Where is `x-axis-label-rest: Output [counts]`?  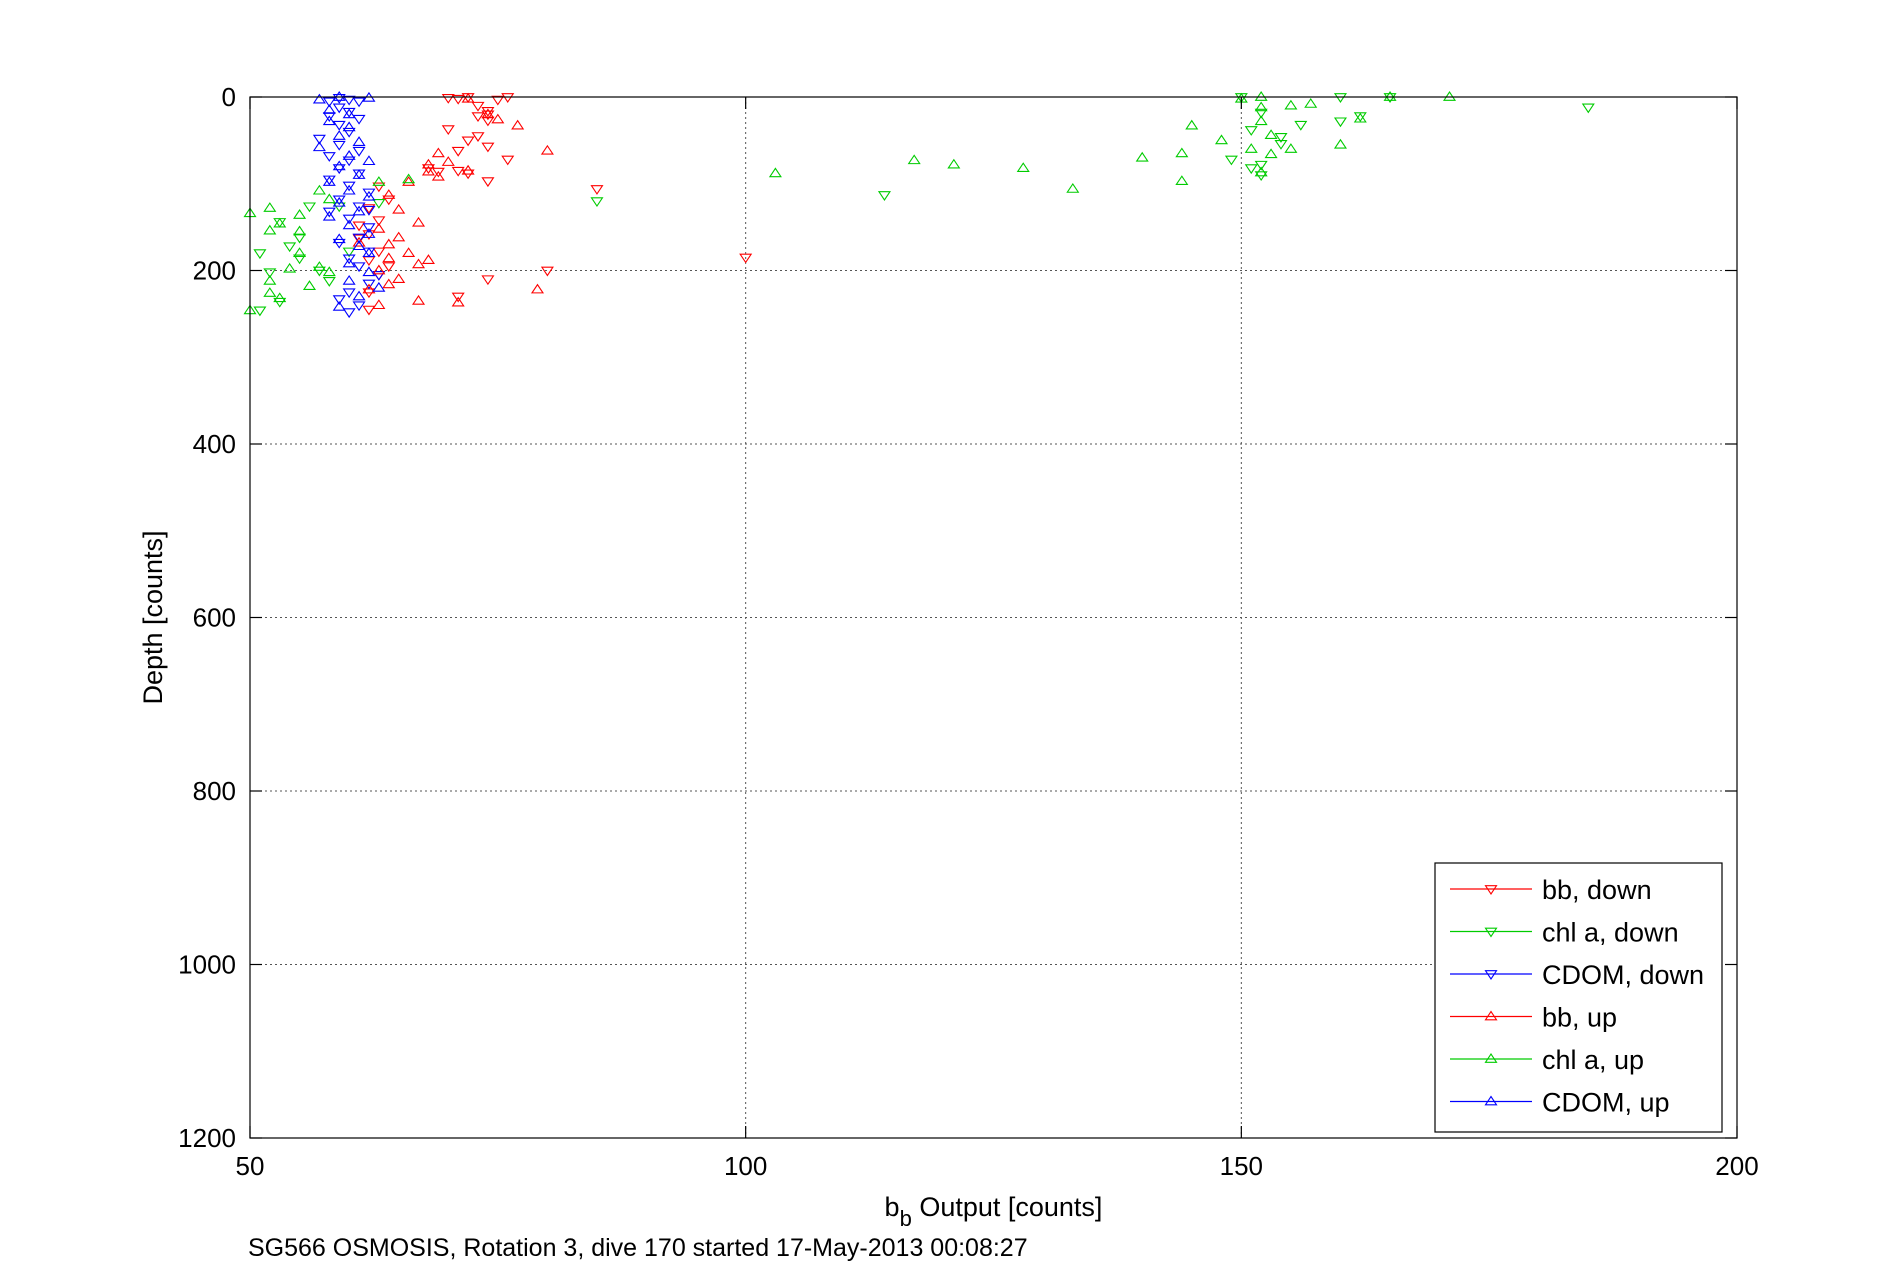
x-axis-label-rest: Output [counts] is located at coordinates (1007, 1207).